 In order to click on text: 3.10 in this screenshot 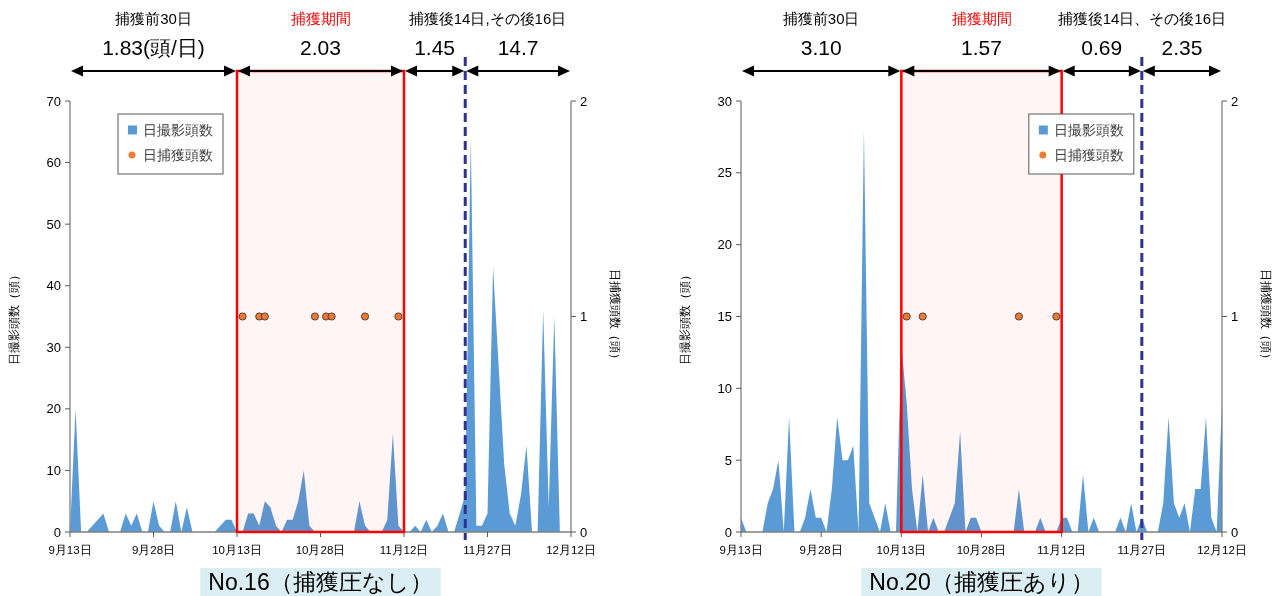, I will do `click(821, 47)`.